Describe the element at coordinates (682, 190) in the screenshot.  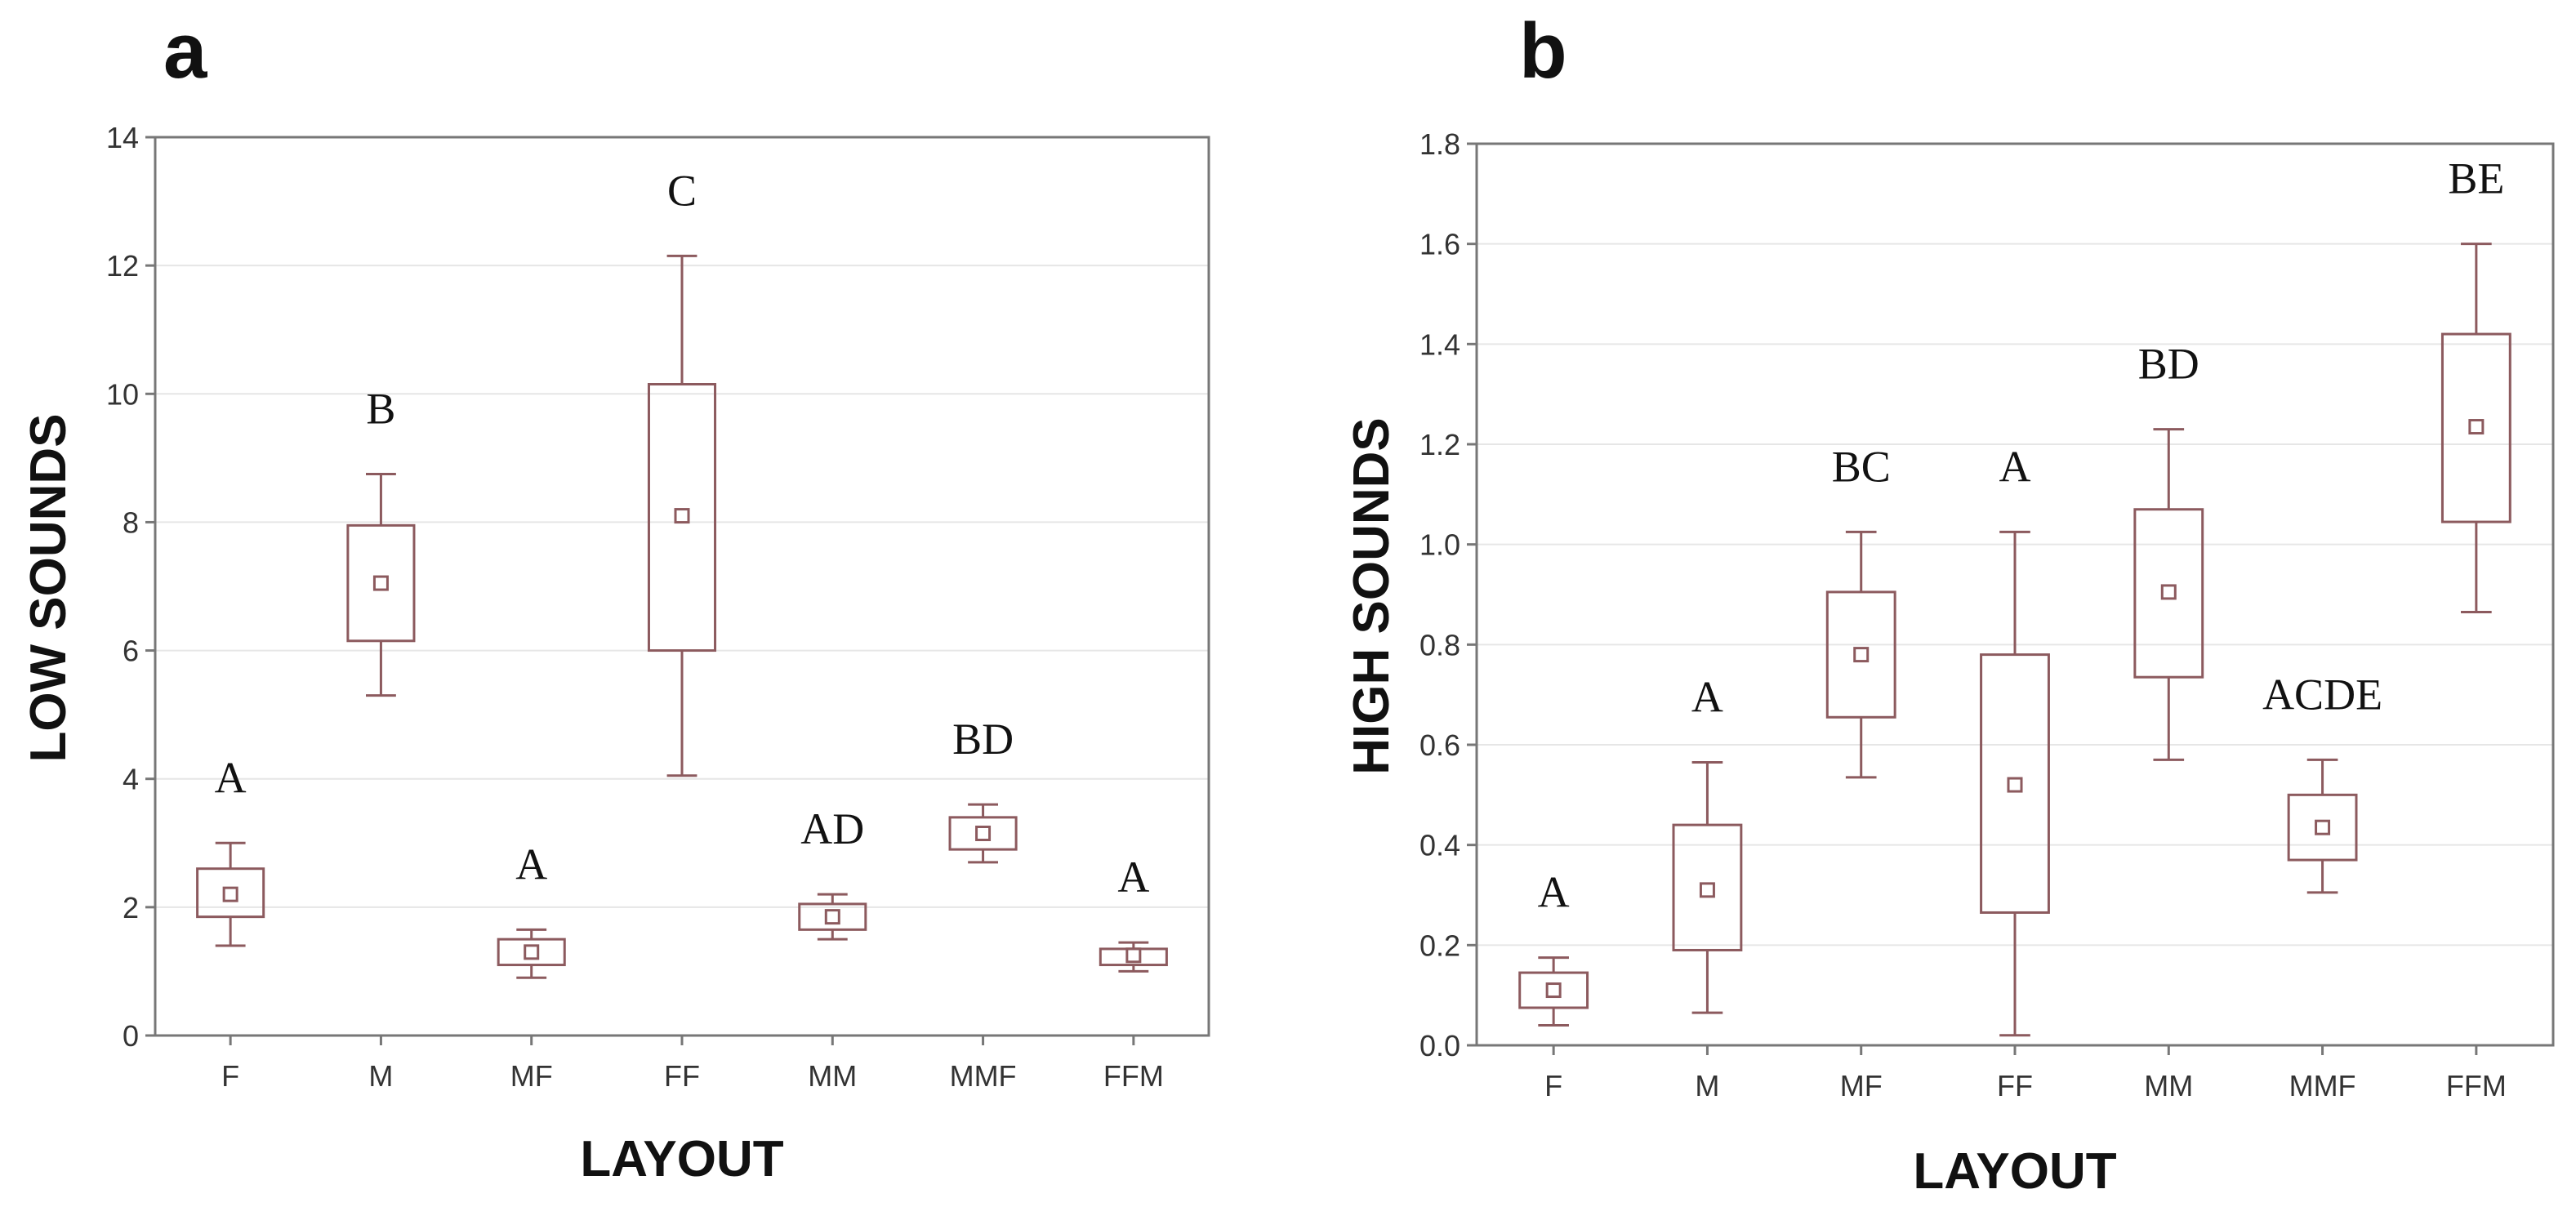
I see `panel-a-significance-letter: C` at that location.